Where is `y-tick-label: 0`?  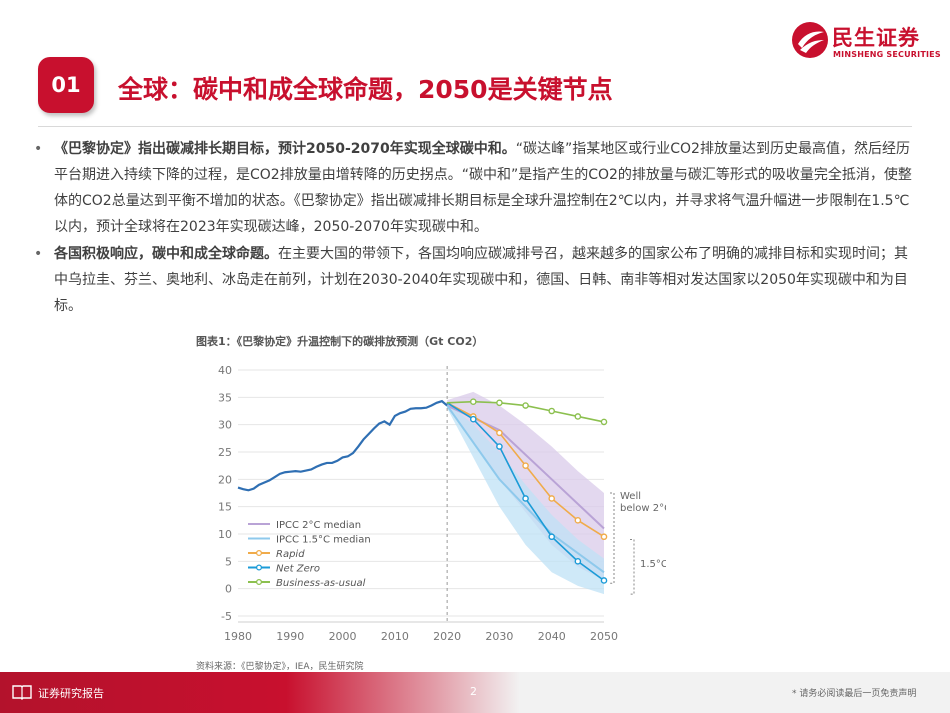 y-tick-label: 0 is located at coordinates (228, 589).